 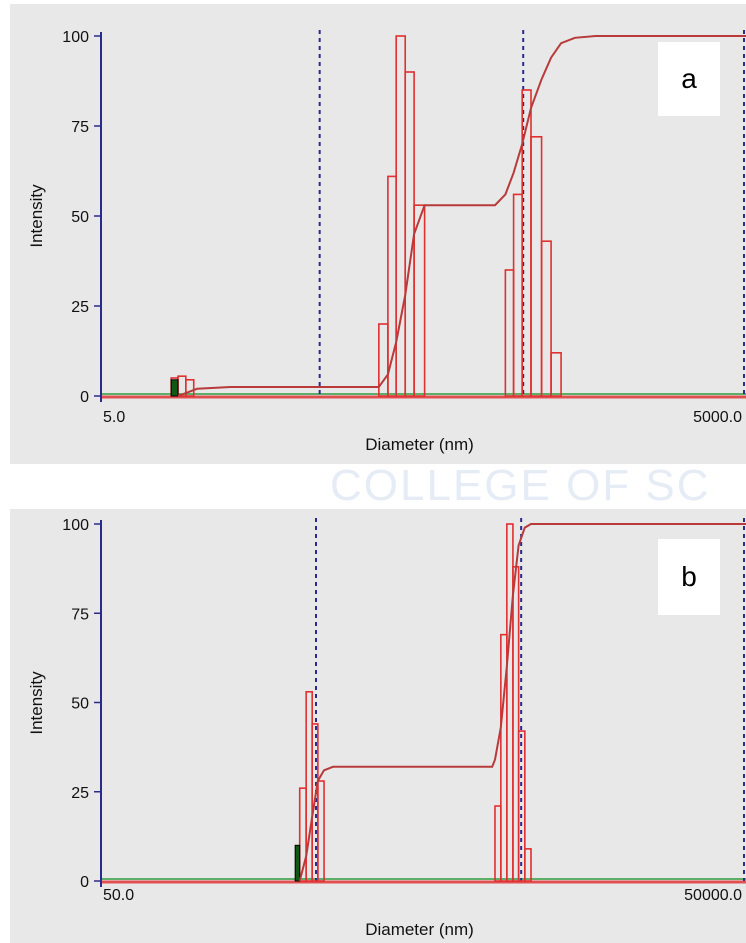 What do you see at coordinates (114, 417) in the screenshot?
I see `x-tick-label-min: 5.0` at bounding box center [114, 417].